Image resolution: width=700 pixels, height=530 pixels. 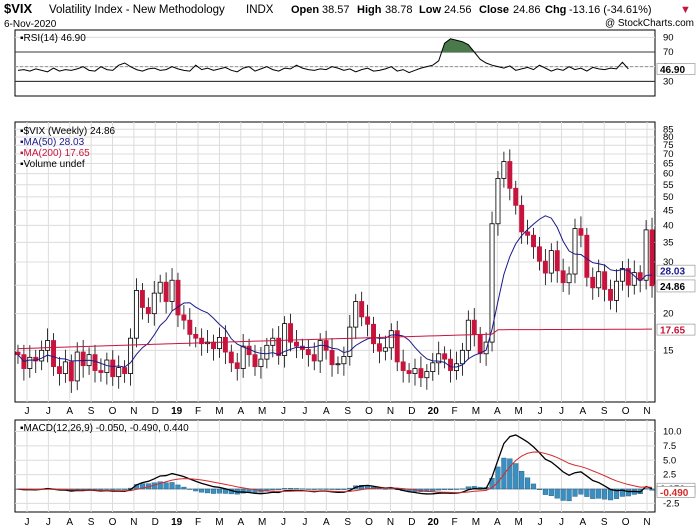 What do you see at coordinates (434, 411) in the screenshot?
I see `price-month-label: 20` at bounding box center [434, 411].